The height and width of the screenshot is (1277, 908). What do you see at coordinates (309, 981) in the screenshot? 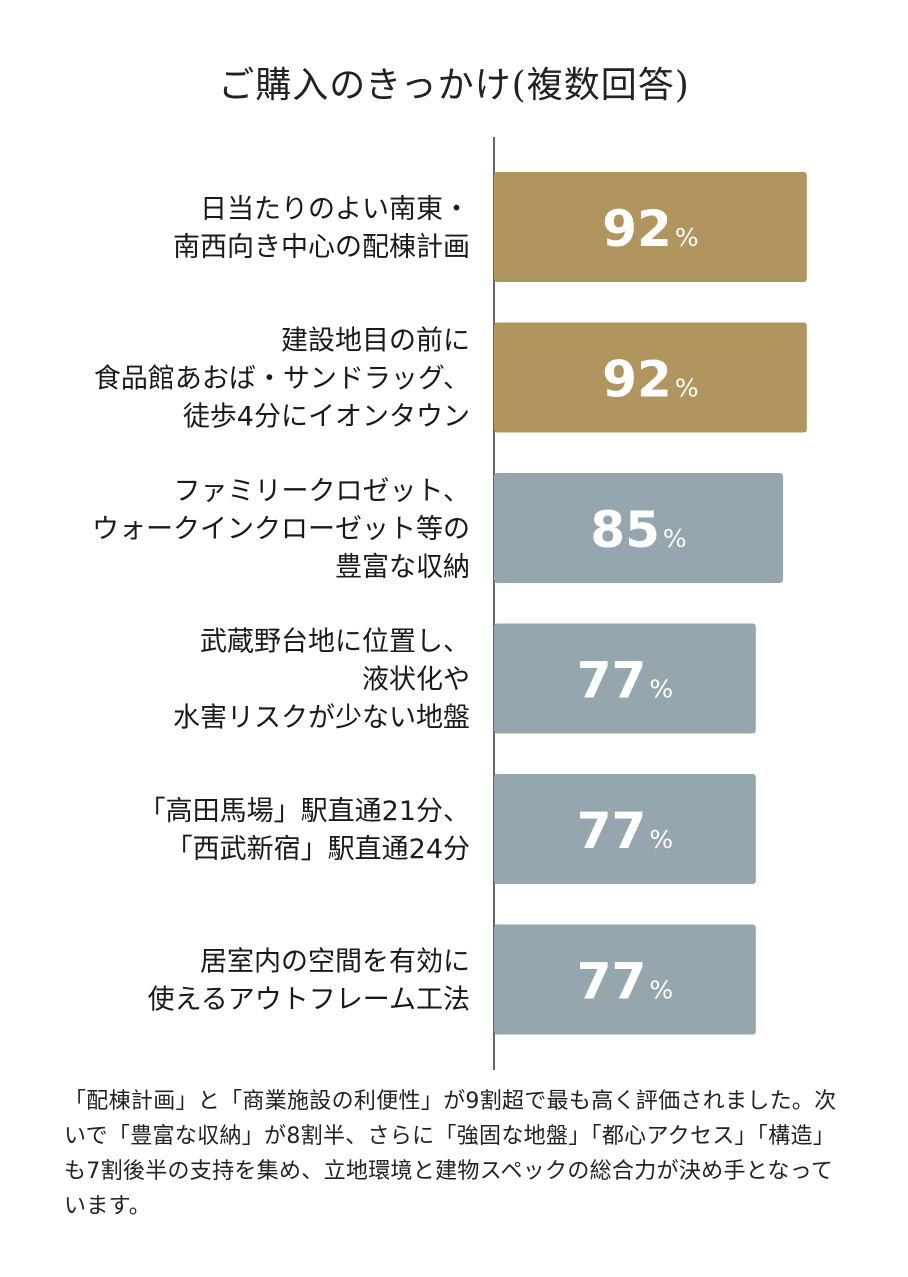
I see `category-label: 居室内の空間を有効に使えるアウトフレーム工法` at bounding box center [309, 981].